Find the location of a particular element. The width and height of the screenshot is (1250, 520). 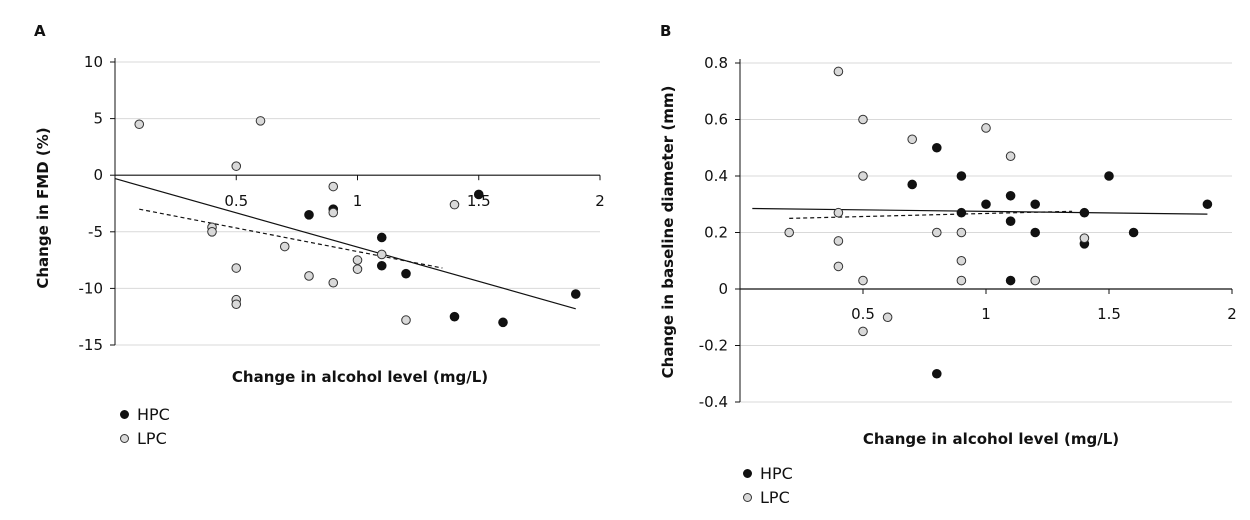

y-tick-label: -15 is located at coordinates (91, 345).